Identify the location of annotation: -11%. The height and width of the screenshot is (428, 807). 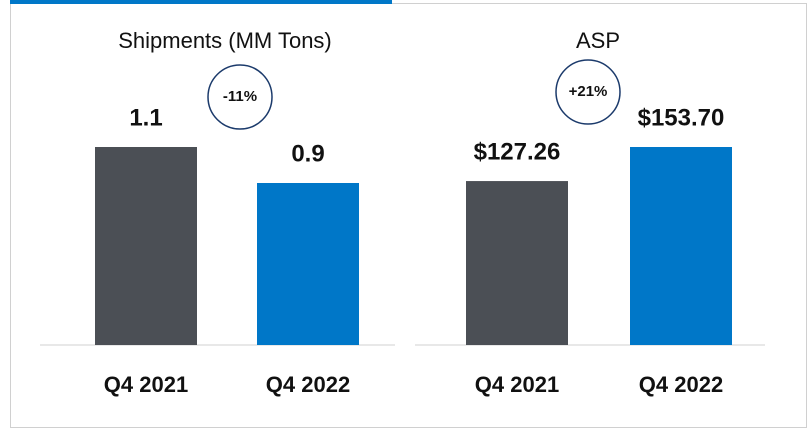
(240, 96).